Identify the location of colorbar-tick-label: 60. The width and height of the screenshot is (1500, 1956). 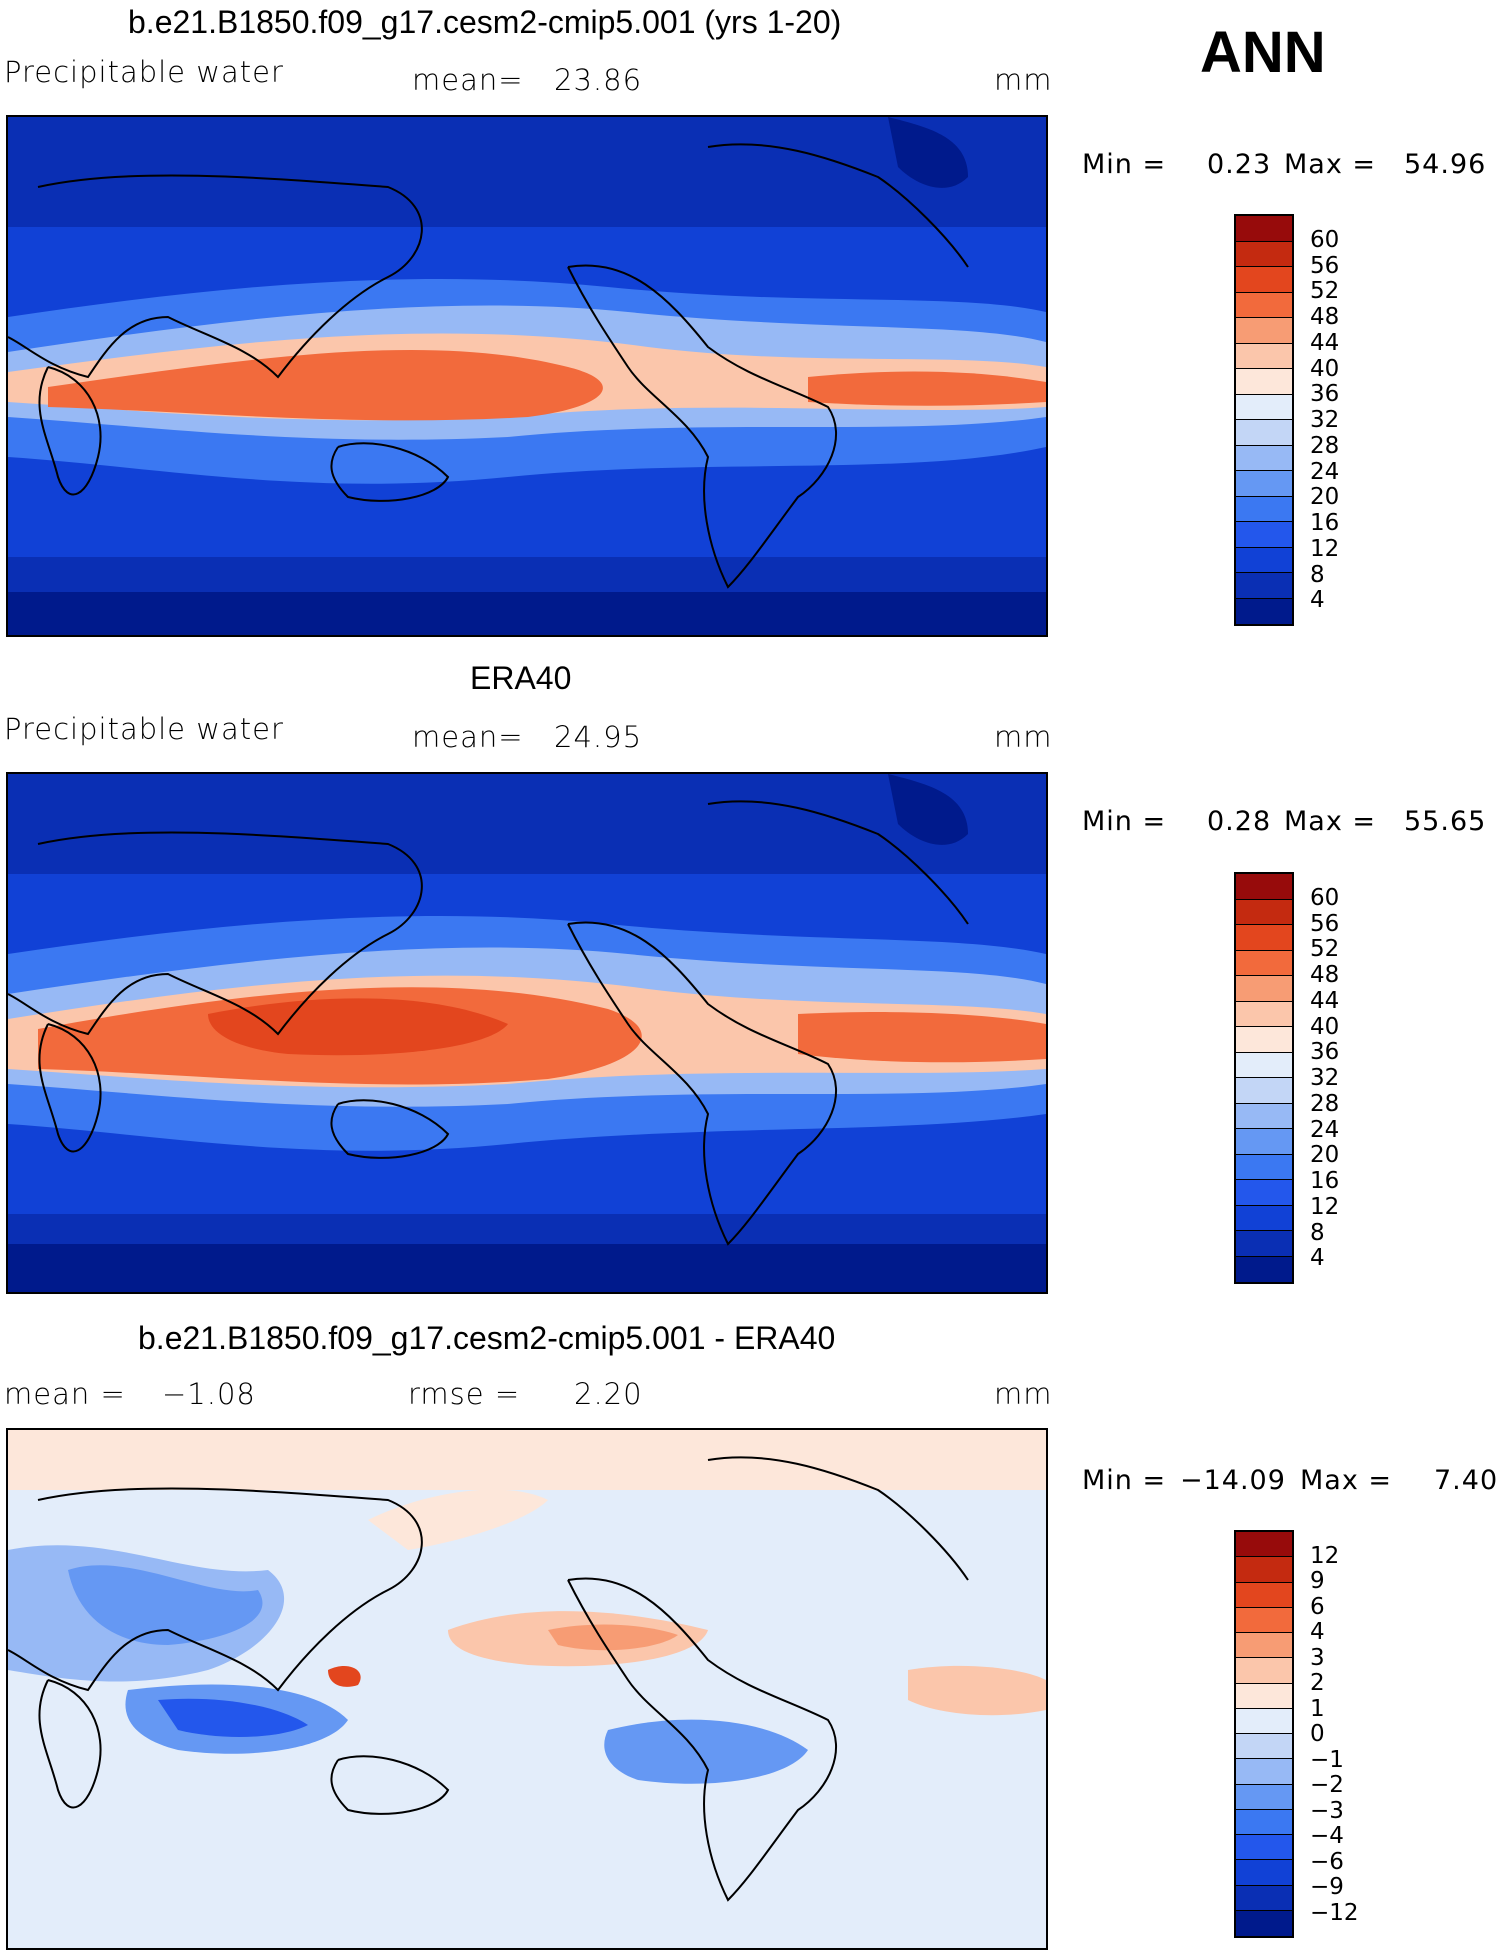
(1325, 897).